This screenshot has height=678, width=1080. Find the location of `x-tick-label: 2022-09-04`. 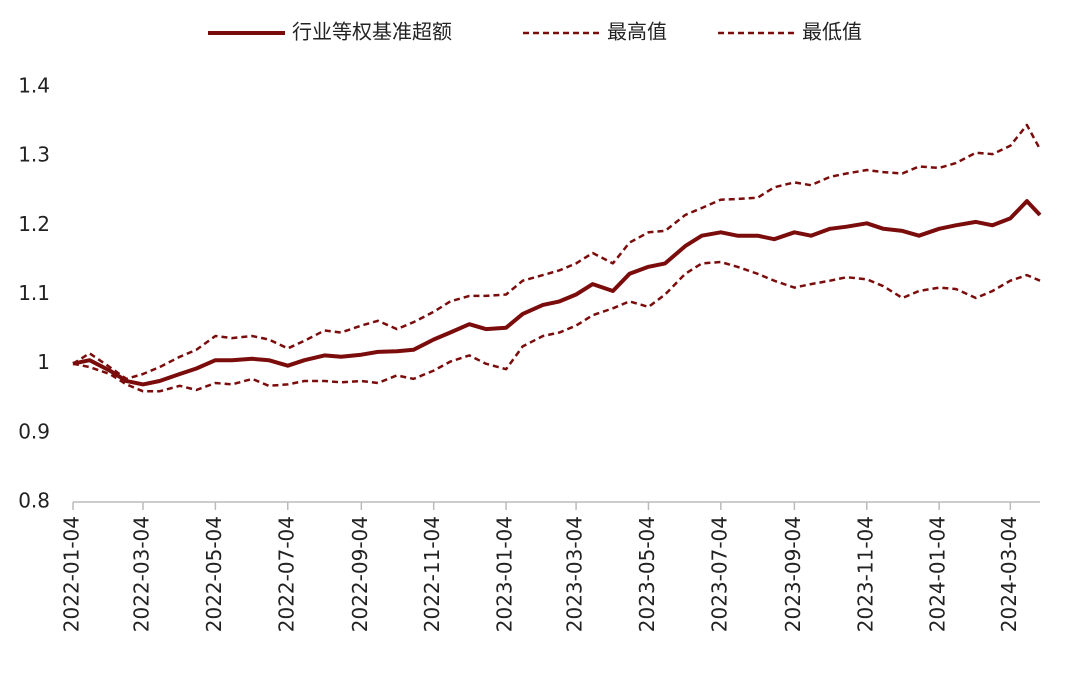

x-tick-label: 2022-09-04 is located at coordinates (360, 574).